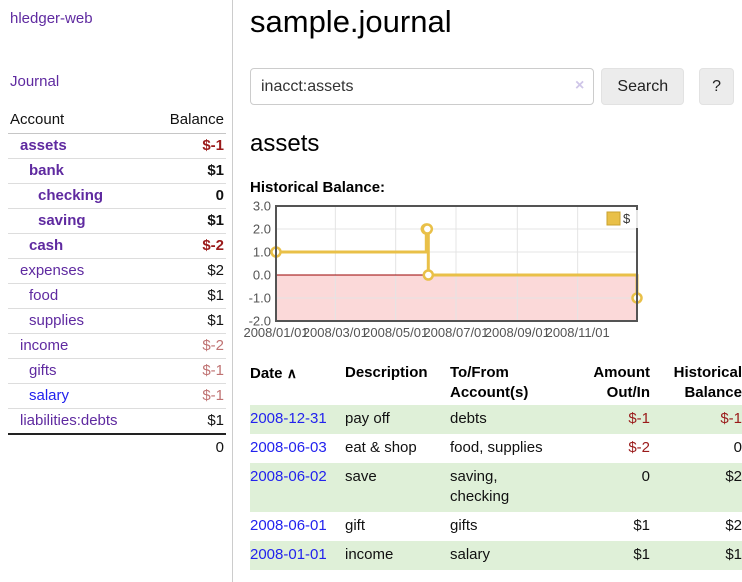 Image resolution: width=742 pixels, height=582 pixels. Describe the element at coordinates (188, 271) in the screenshot. I see `account-balance: $2` at that location.